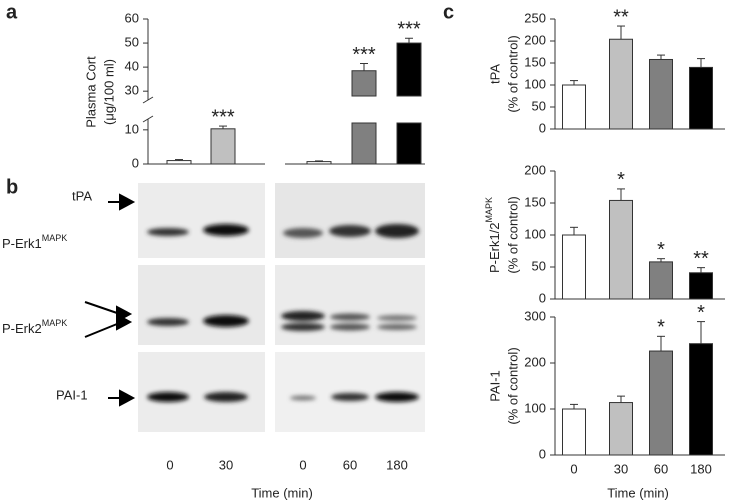 Image resolution: width=730 pixels, height=504 pixels. What do you see at coordinates (448, 12) in the screenshot?
I see `panel-letter: c` at bounding box center [448, 12].